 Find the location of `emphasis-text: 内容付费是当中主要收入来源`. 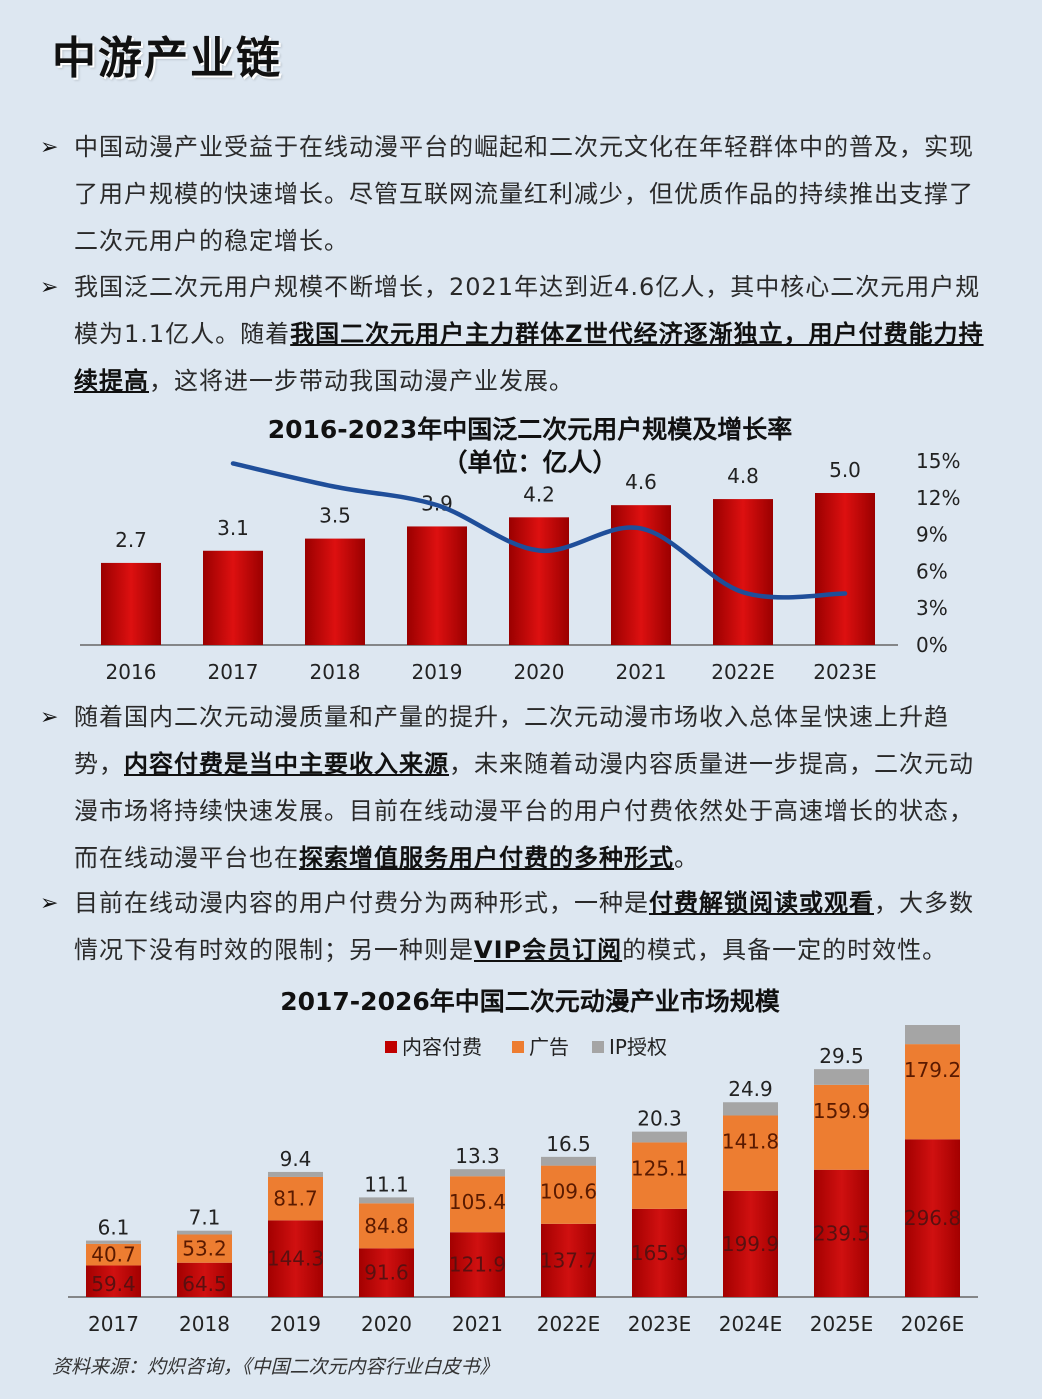

emphasis-text: 内容付费是当中主要收入来源 is located at coordinates (286, 764).